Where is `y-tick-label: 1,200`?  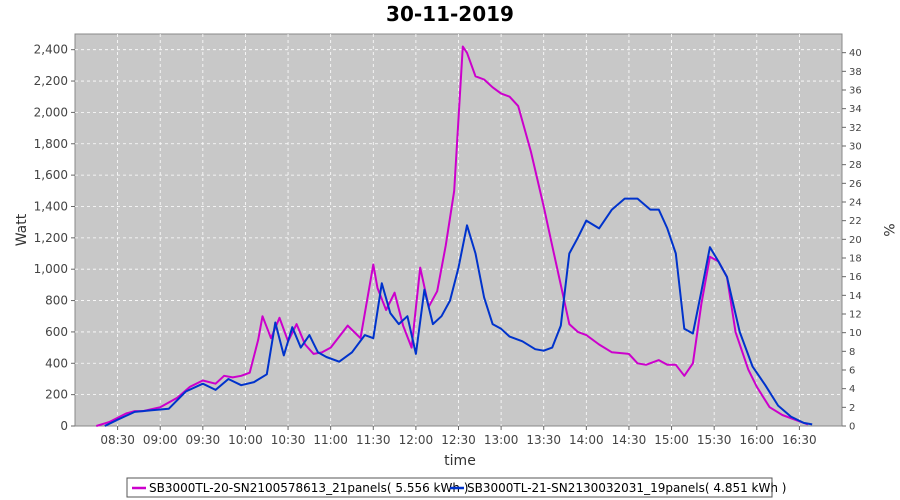
y-tick-label: 1,200 is located at coordinates (51, 238).